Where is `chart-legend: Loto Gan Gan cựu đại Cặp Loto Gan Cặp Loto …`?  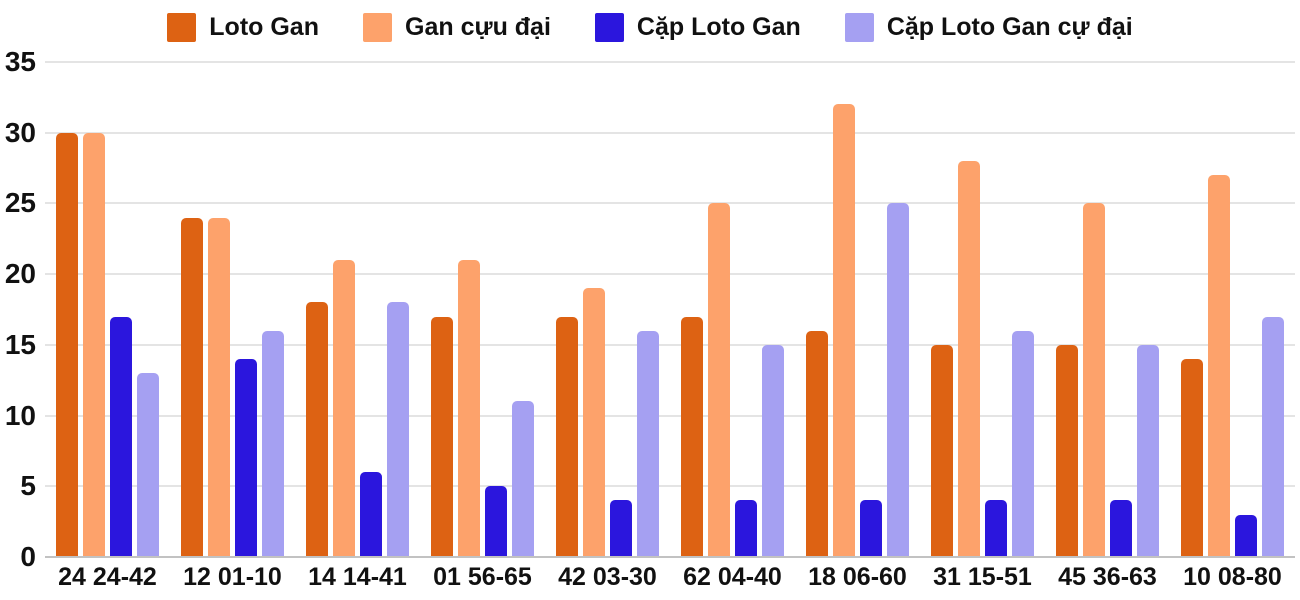
chart-legend: Loto Gan Gan cựu đại Cặp Loto Gan Cặp Loto … is located at coordinates (650, 27).